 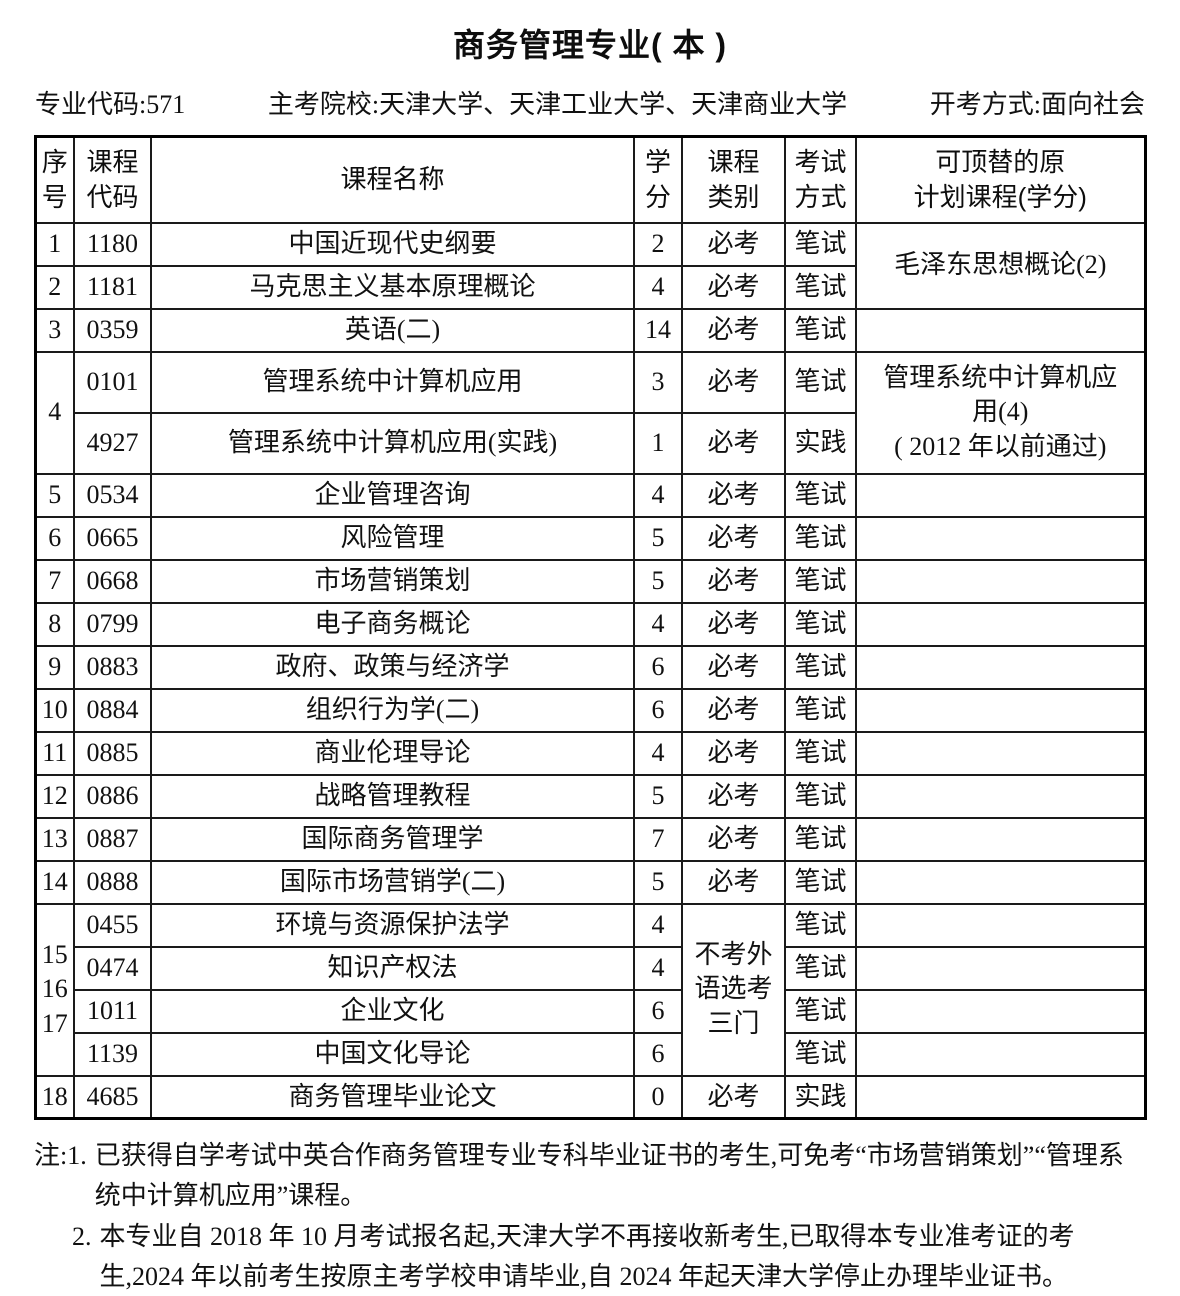 I want to click on seq-cell: 15 16 17, so click(x=54, y=989).